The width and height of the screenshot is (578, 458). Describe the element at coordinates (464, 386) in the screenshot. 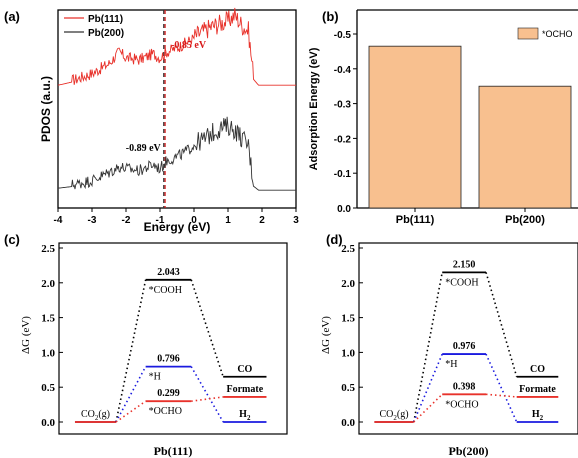

I see `intermediate-value-label: 0.398` at that location.